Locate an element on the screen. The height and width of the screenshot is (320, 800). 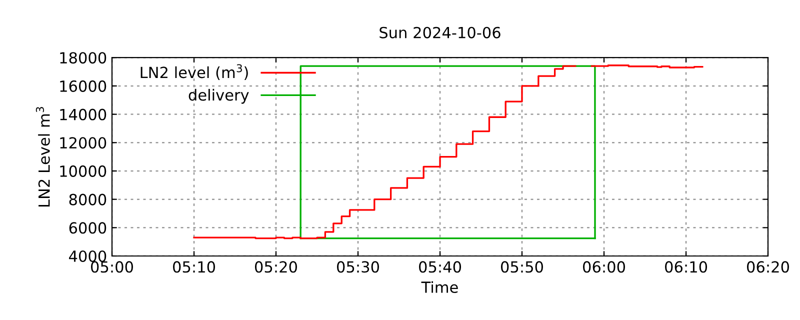
y-tick-label: 4000 is located at coordinates (87, 256).